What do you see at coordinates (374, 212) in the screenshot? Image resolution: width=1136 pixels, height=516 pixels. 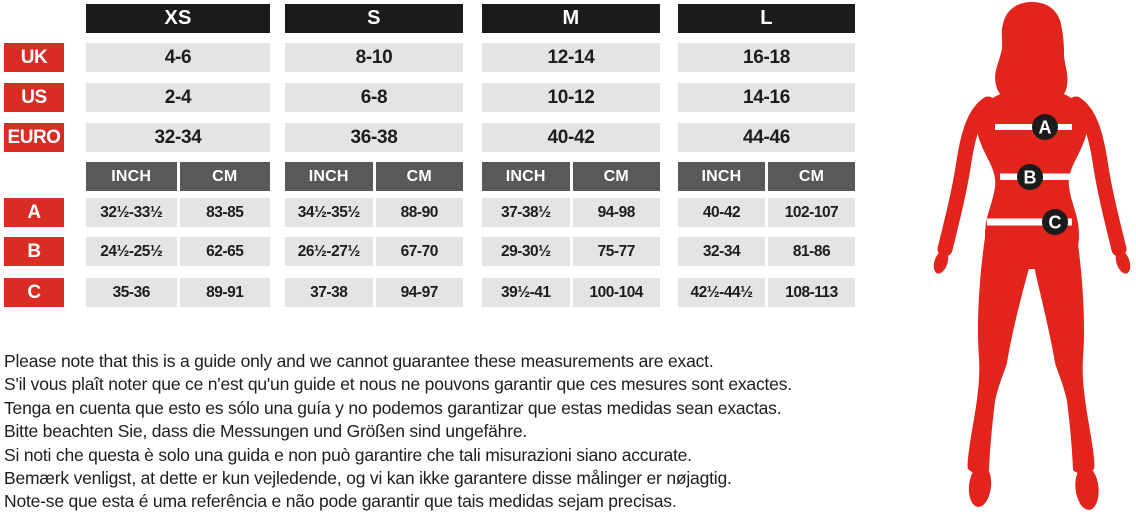 I see `a-cell-s: 34½-35½ 88-90` at bounding box center [374, 212].